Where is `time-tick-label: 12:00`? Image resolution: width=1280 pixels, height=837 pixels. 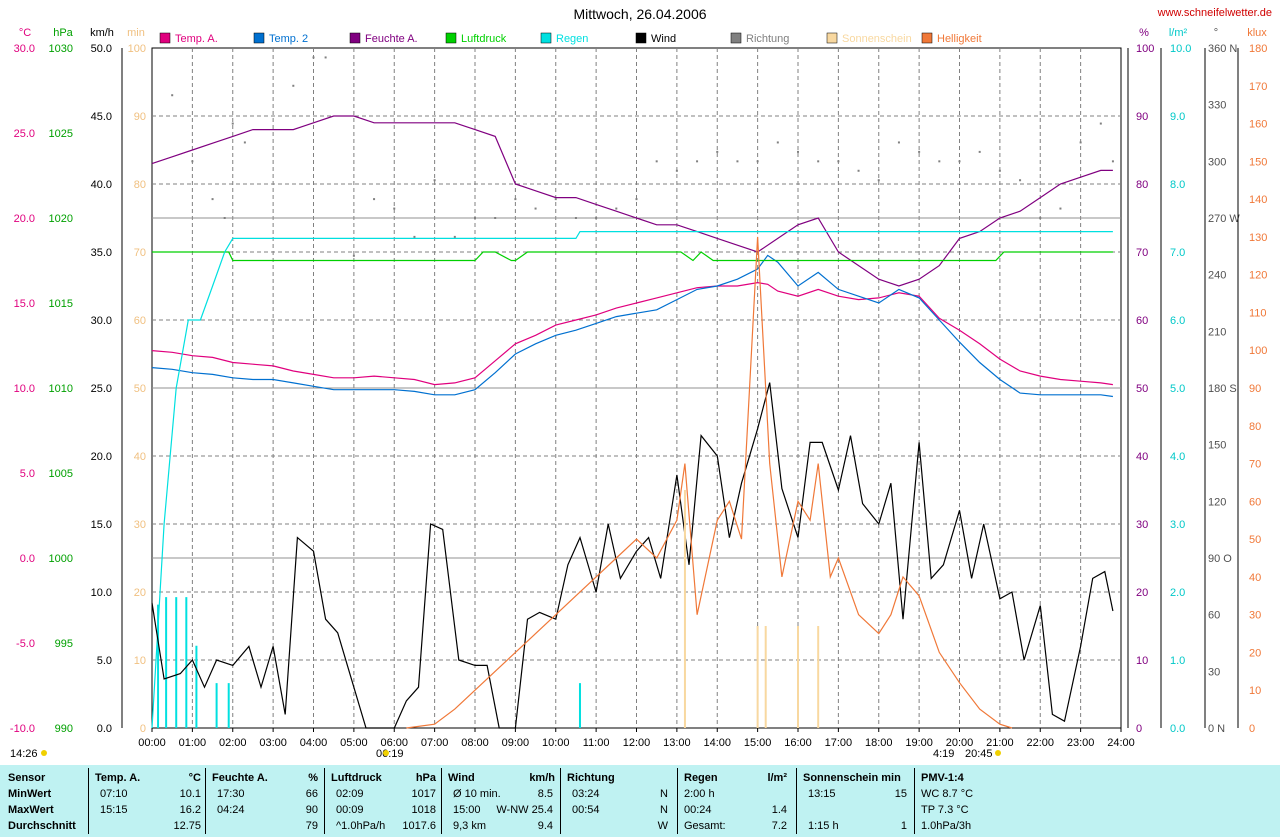
time-tick-label: 12:00 is located at coordinates (637, 743).